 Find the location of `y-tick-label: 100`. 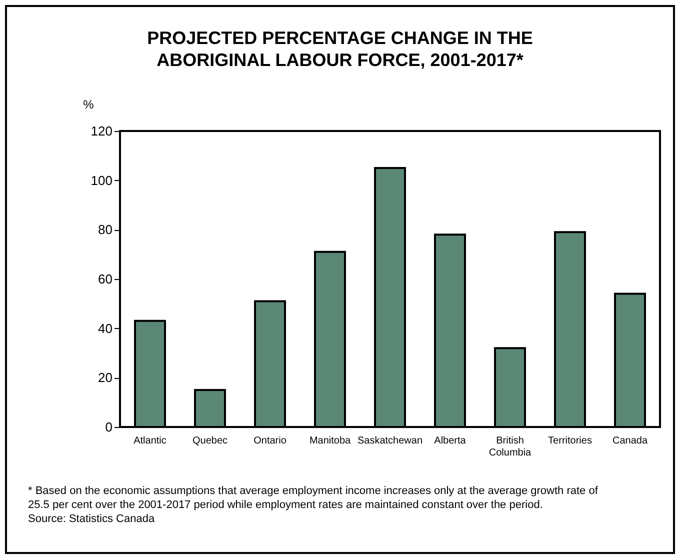

y-tick-label: 100 is located at coordinates (101, 180).